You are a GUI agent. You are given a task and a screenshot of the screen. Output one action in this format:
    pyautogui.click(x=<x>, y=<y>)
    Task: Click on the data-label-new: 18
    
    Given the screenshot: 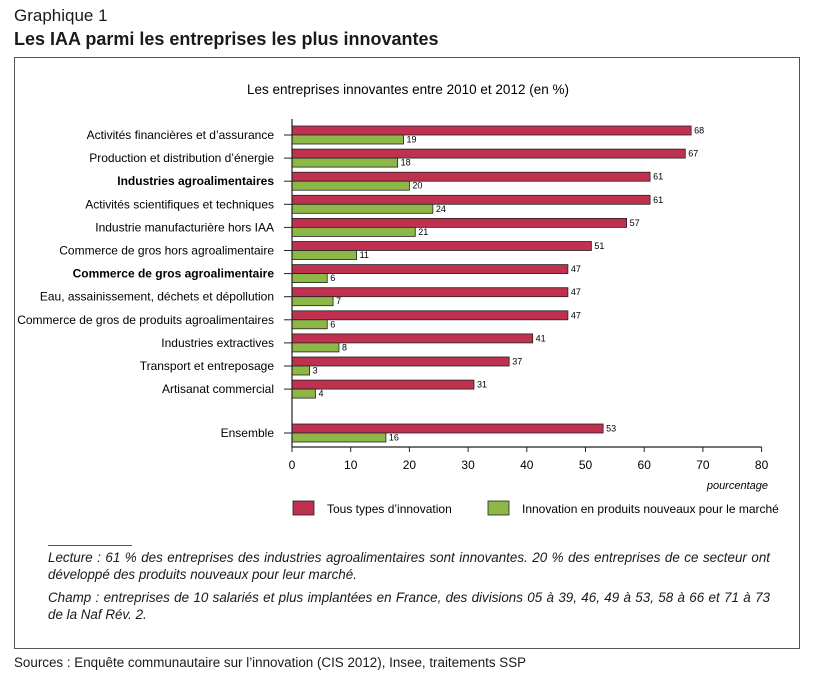 What is the action you would take?
    pyautogui.click(x=406, y=163)
    